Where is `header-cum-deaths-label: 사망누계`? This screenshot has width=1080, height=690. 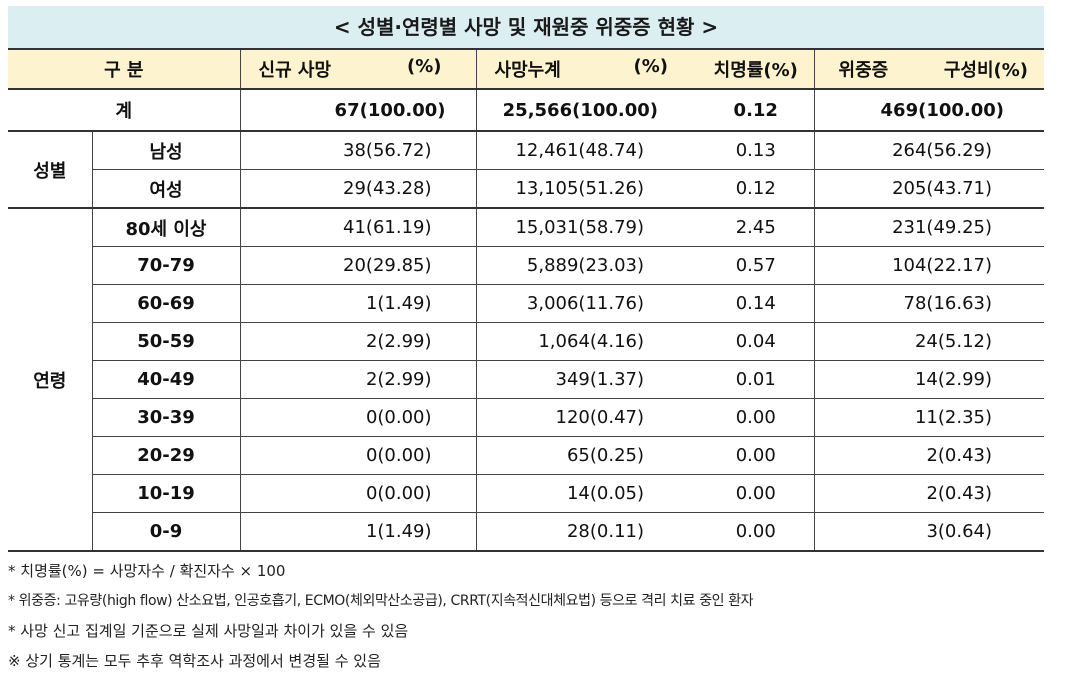 header-cum-deaths-label: 사망누계 is located at coordinates (527, 70).